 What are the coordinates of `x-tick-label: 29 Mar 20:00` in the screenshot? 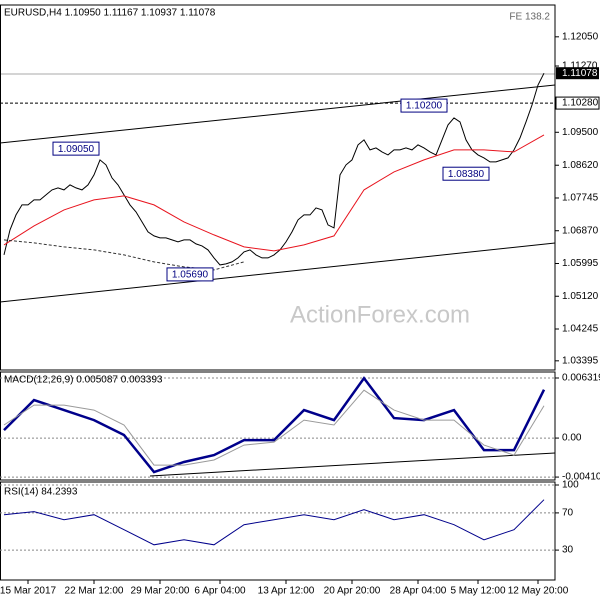 It's located at (160, 591).